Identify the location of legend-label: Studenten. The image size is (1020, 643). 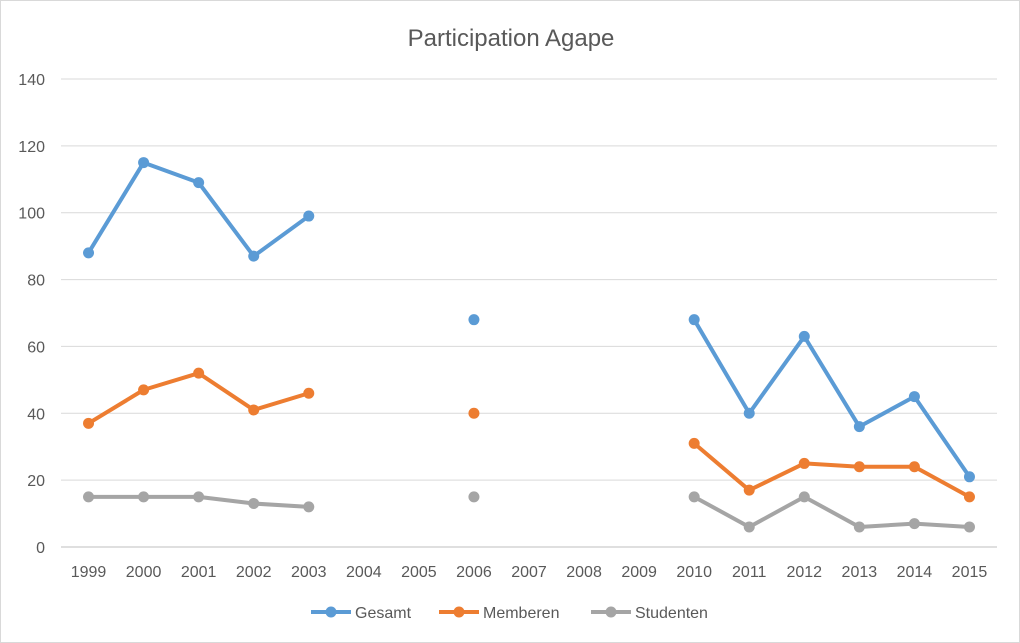
(671, 613).